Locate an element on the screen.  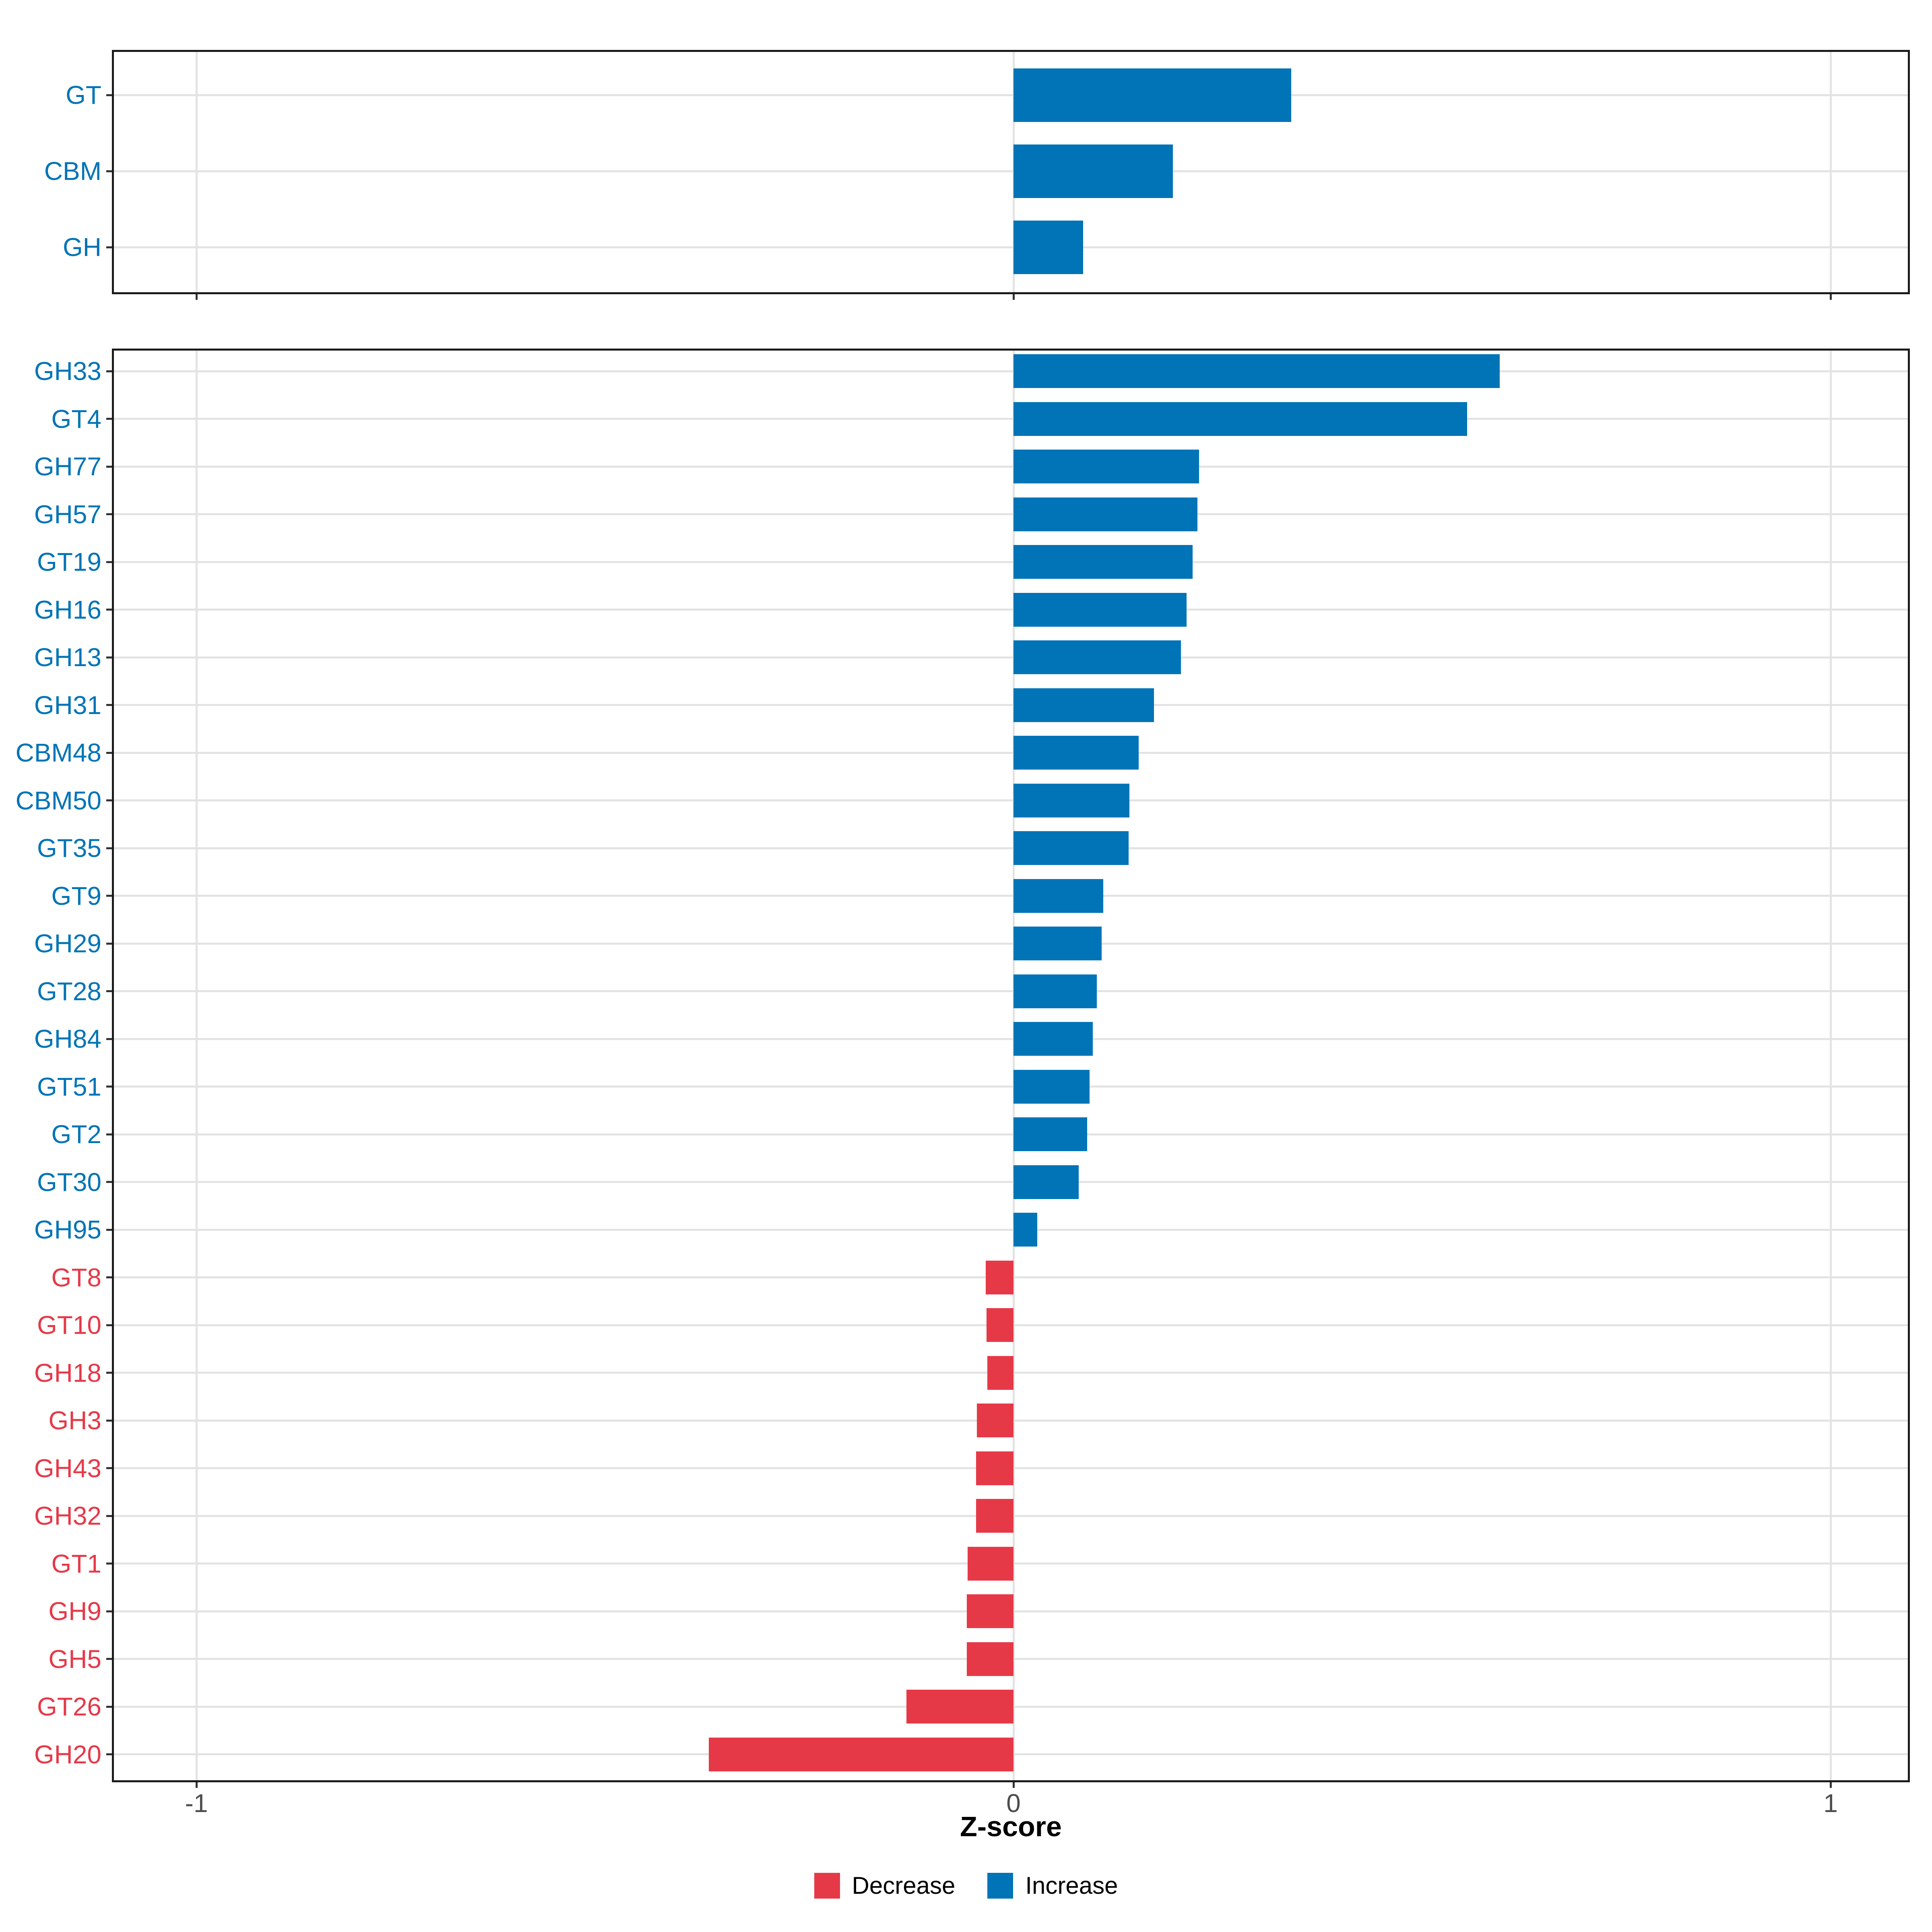
category-label-GH16: GH16 is located at coordinates (67, 609).